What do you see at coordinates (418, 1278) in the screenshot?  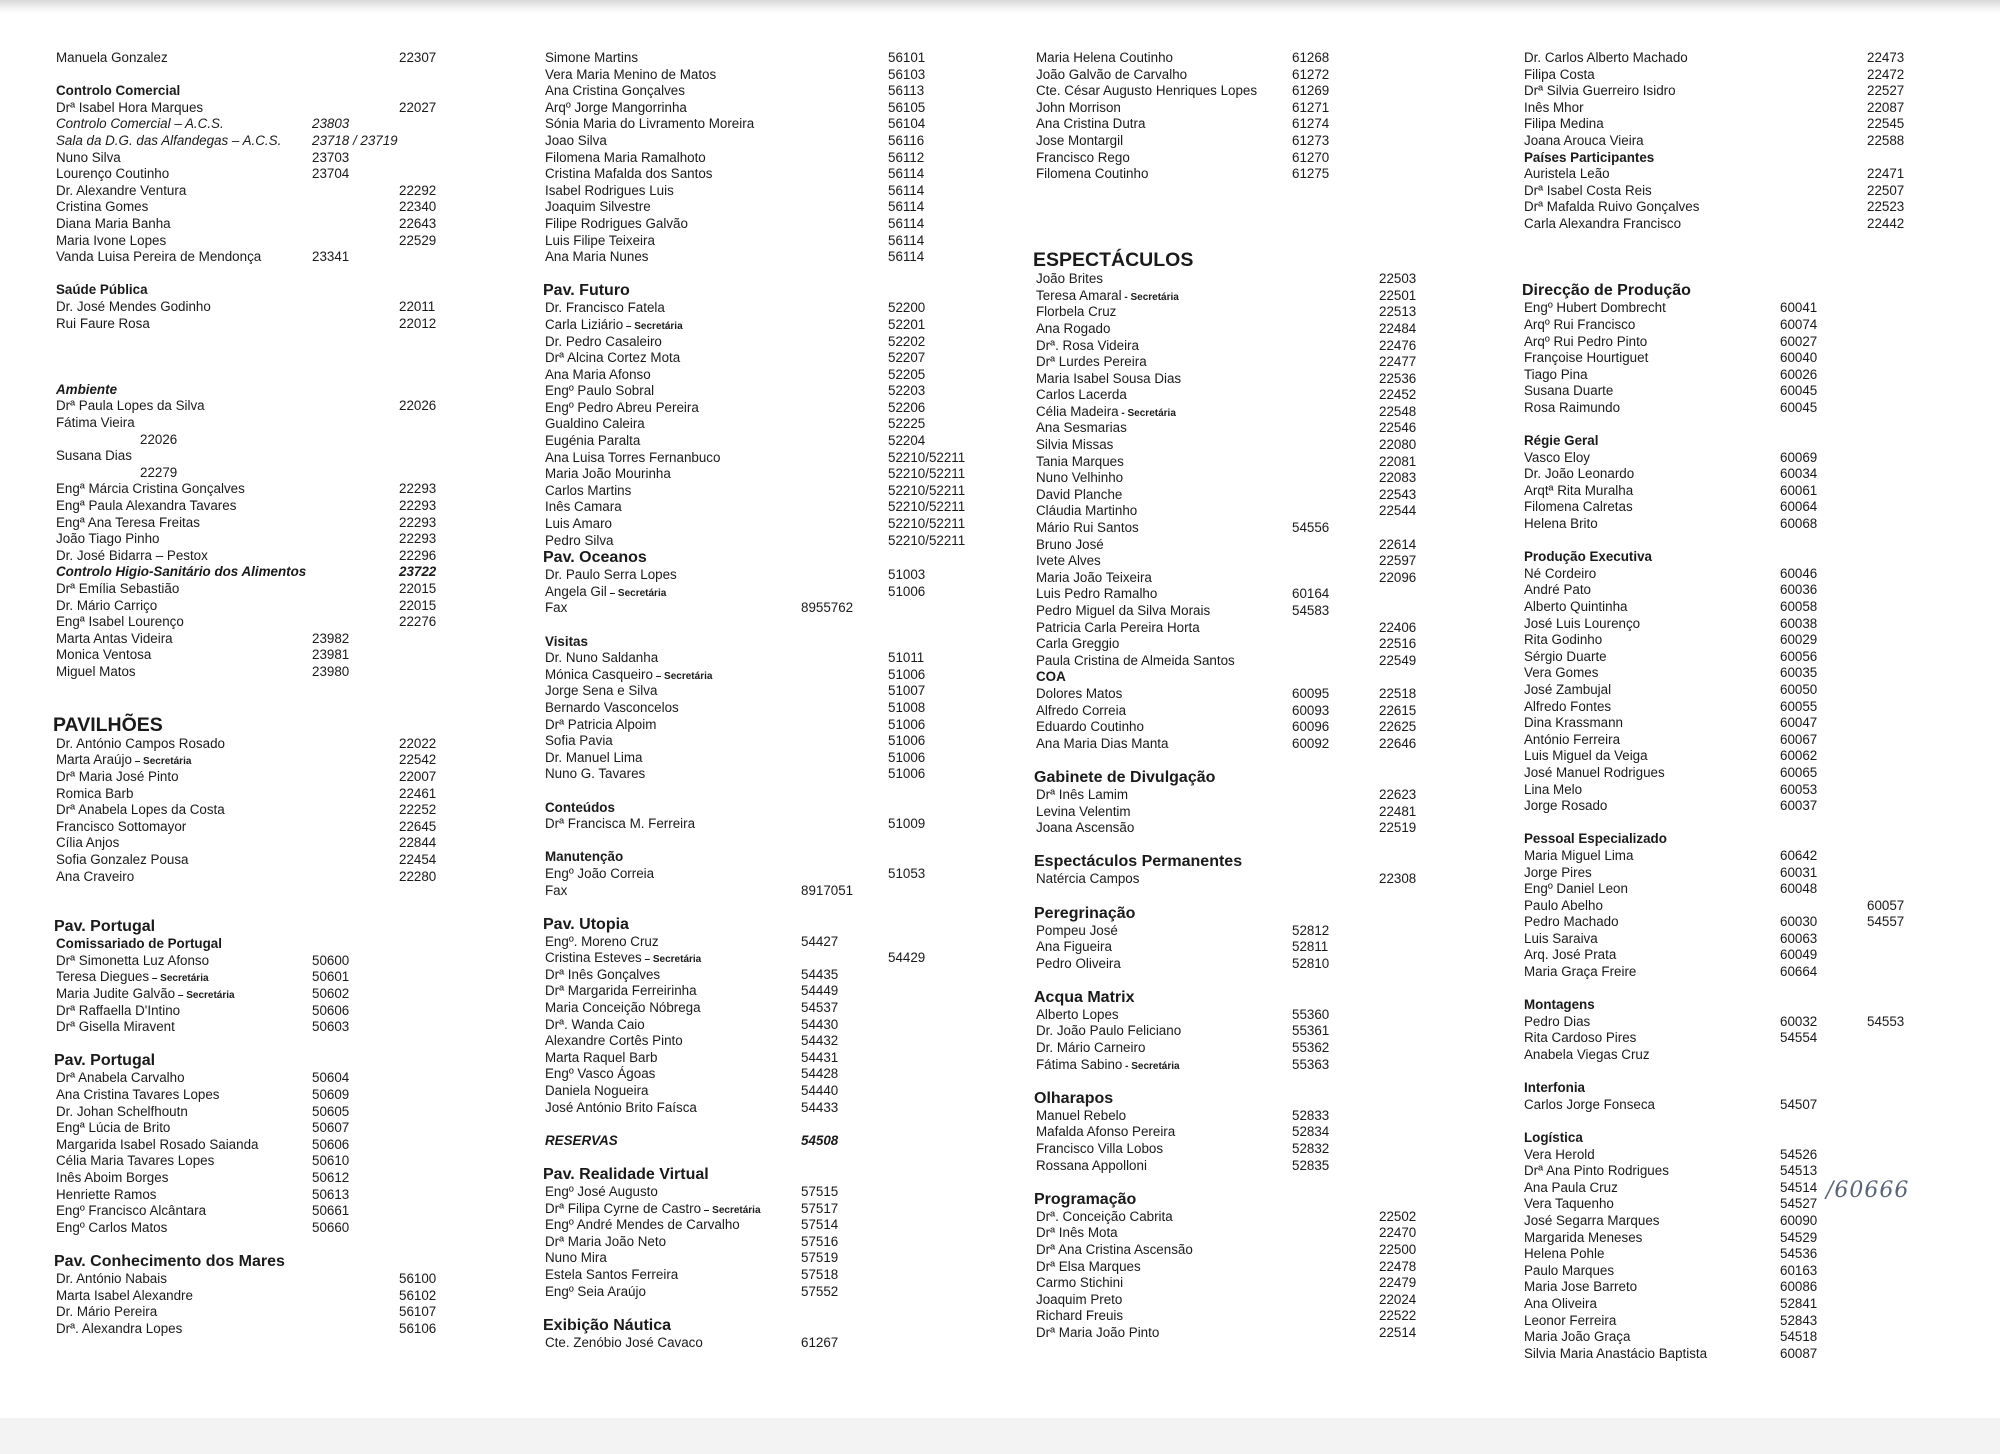 I see `phone-extension: 56100` at bounding box center [418, 1278].